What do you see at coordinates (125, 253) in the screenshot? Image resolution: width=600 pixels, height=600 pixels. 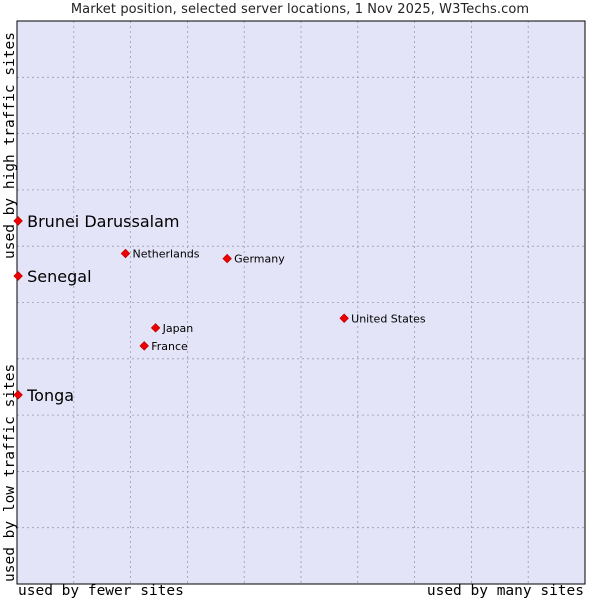 I see `point-marker-netherlands` at bounding box center [125, 253].